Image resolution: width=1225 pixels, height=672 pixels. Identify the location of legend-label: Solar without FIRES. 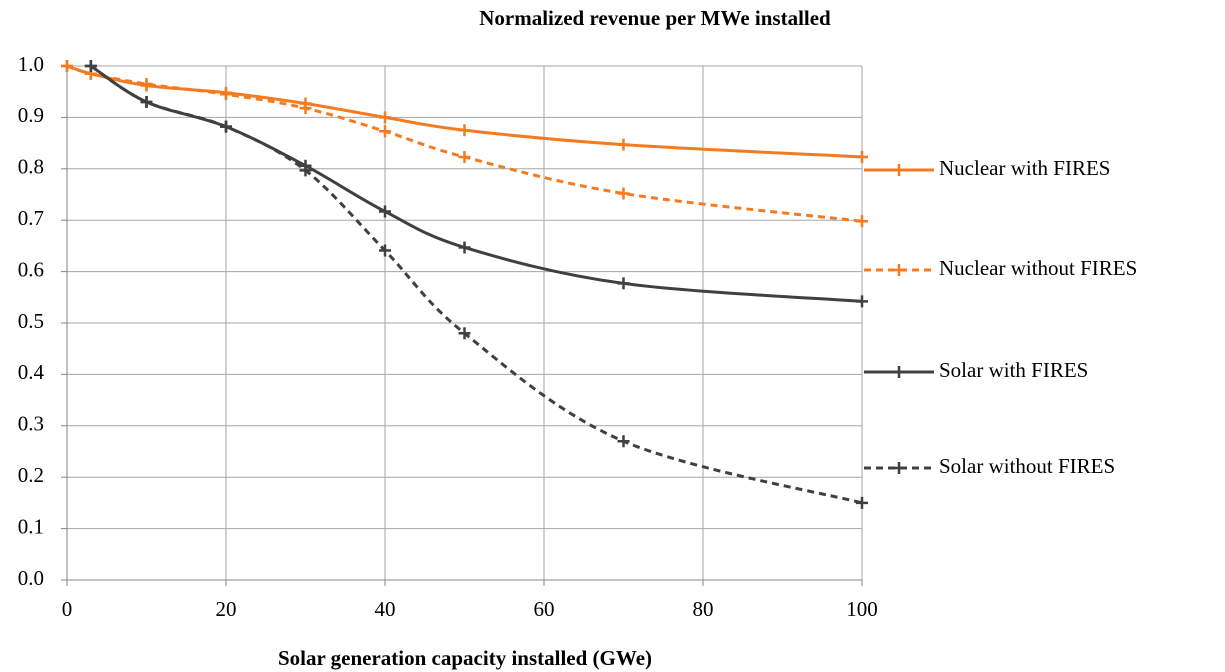
(1027, 466).